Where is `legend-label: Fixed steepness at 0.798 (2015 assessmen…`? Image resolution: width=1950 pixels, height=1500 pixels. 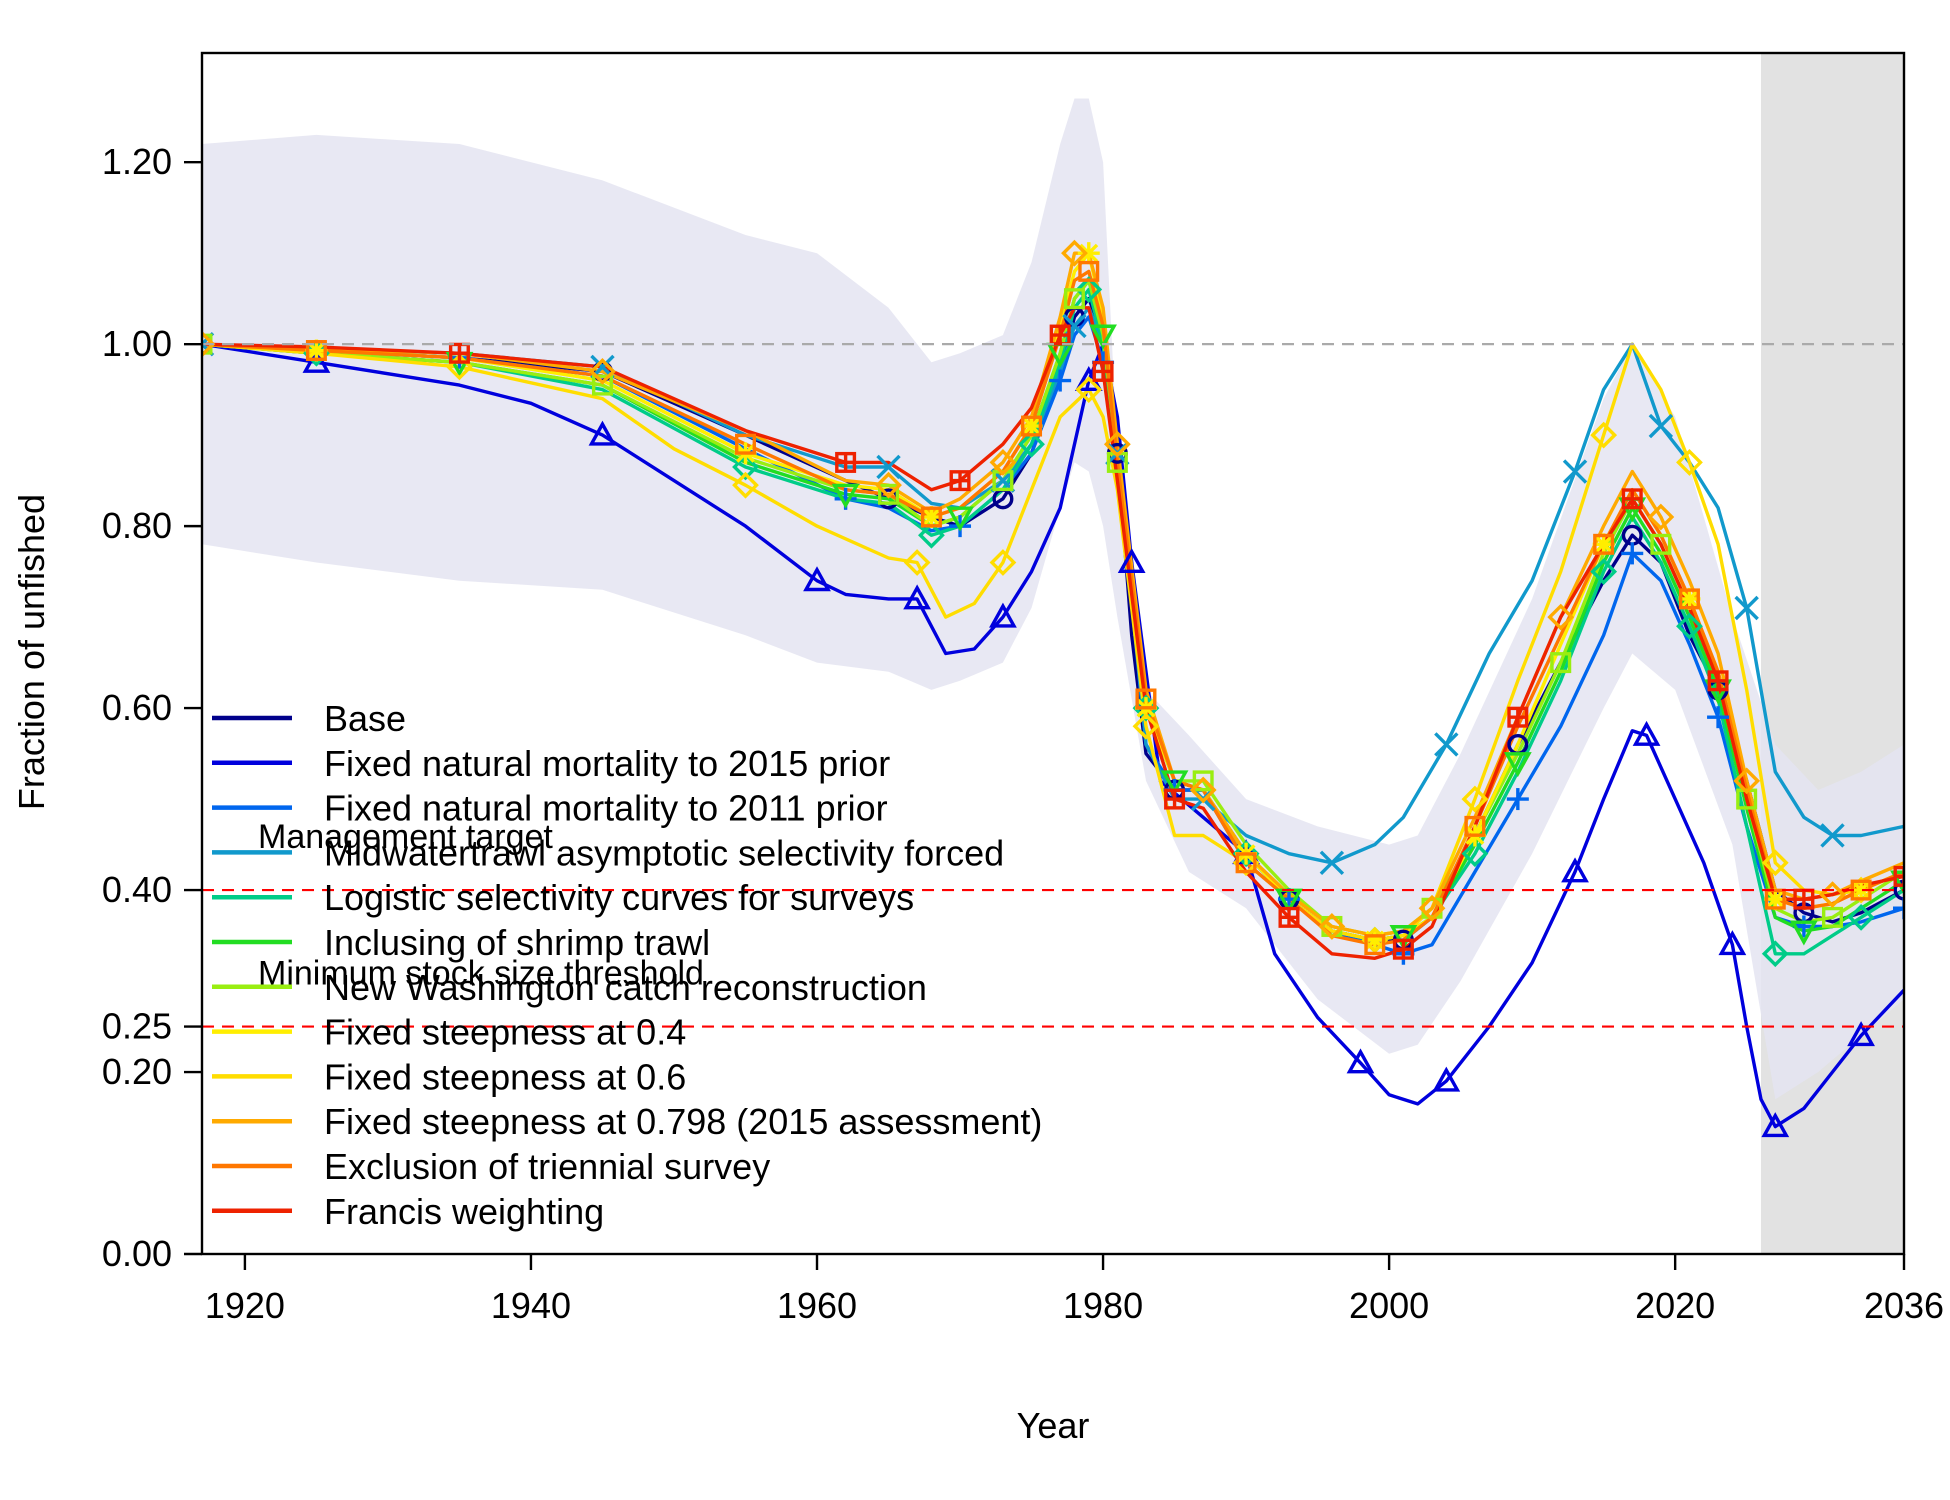 legend-label: Fixed steepness at 0.798 (2015 assessmen… is located at coordinates (683, 1121).